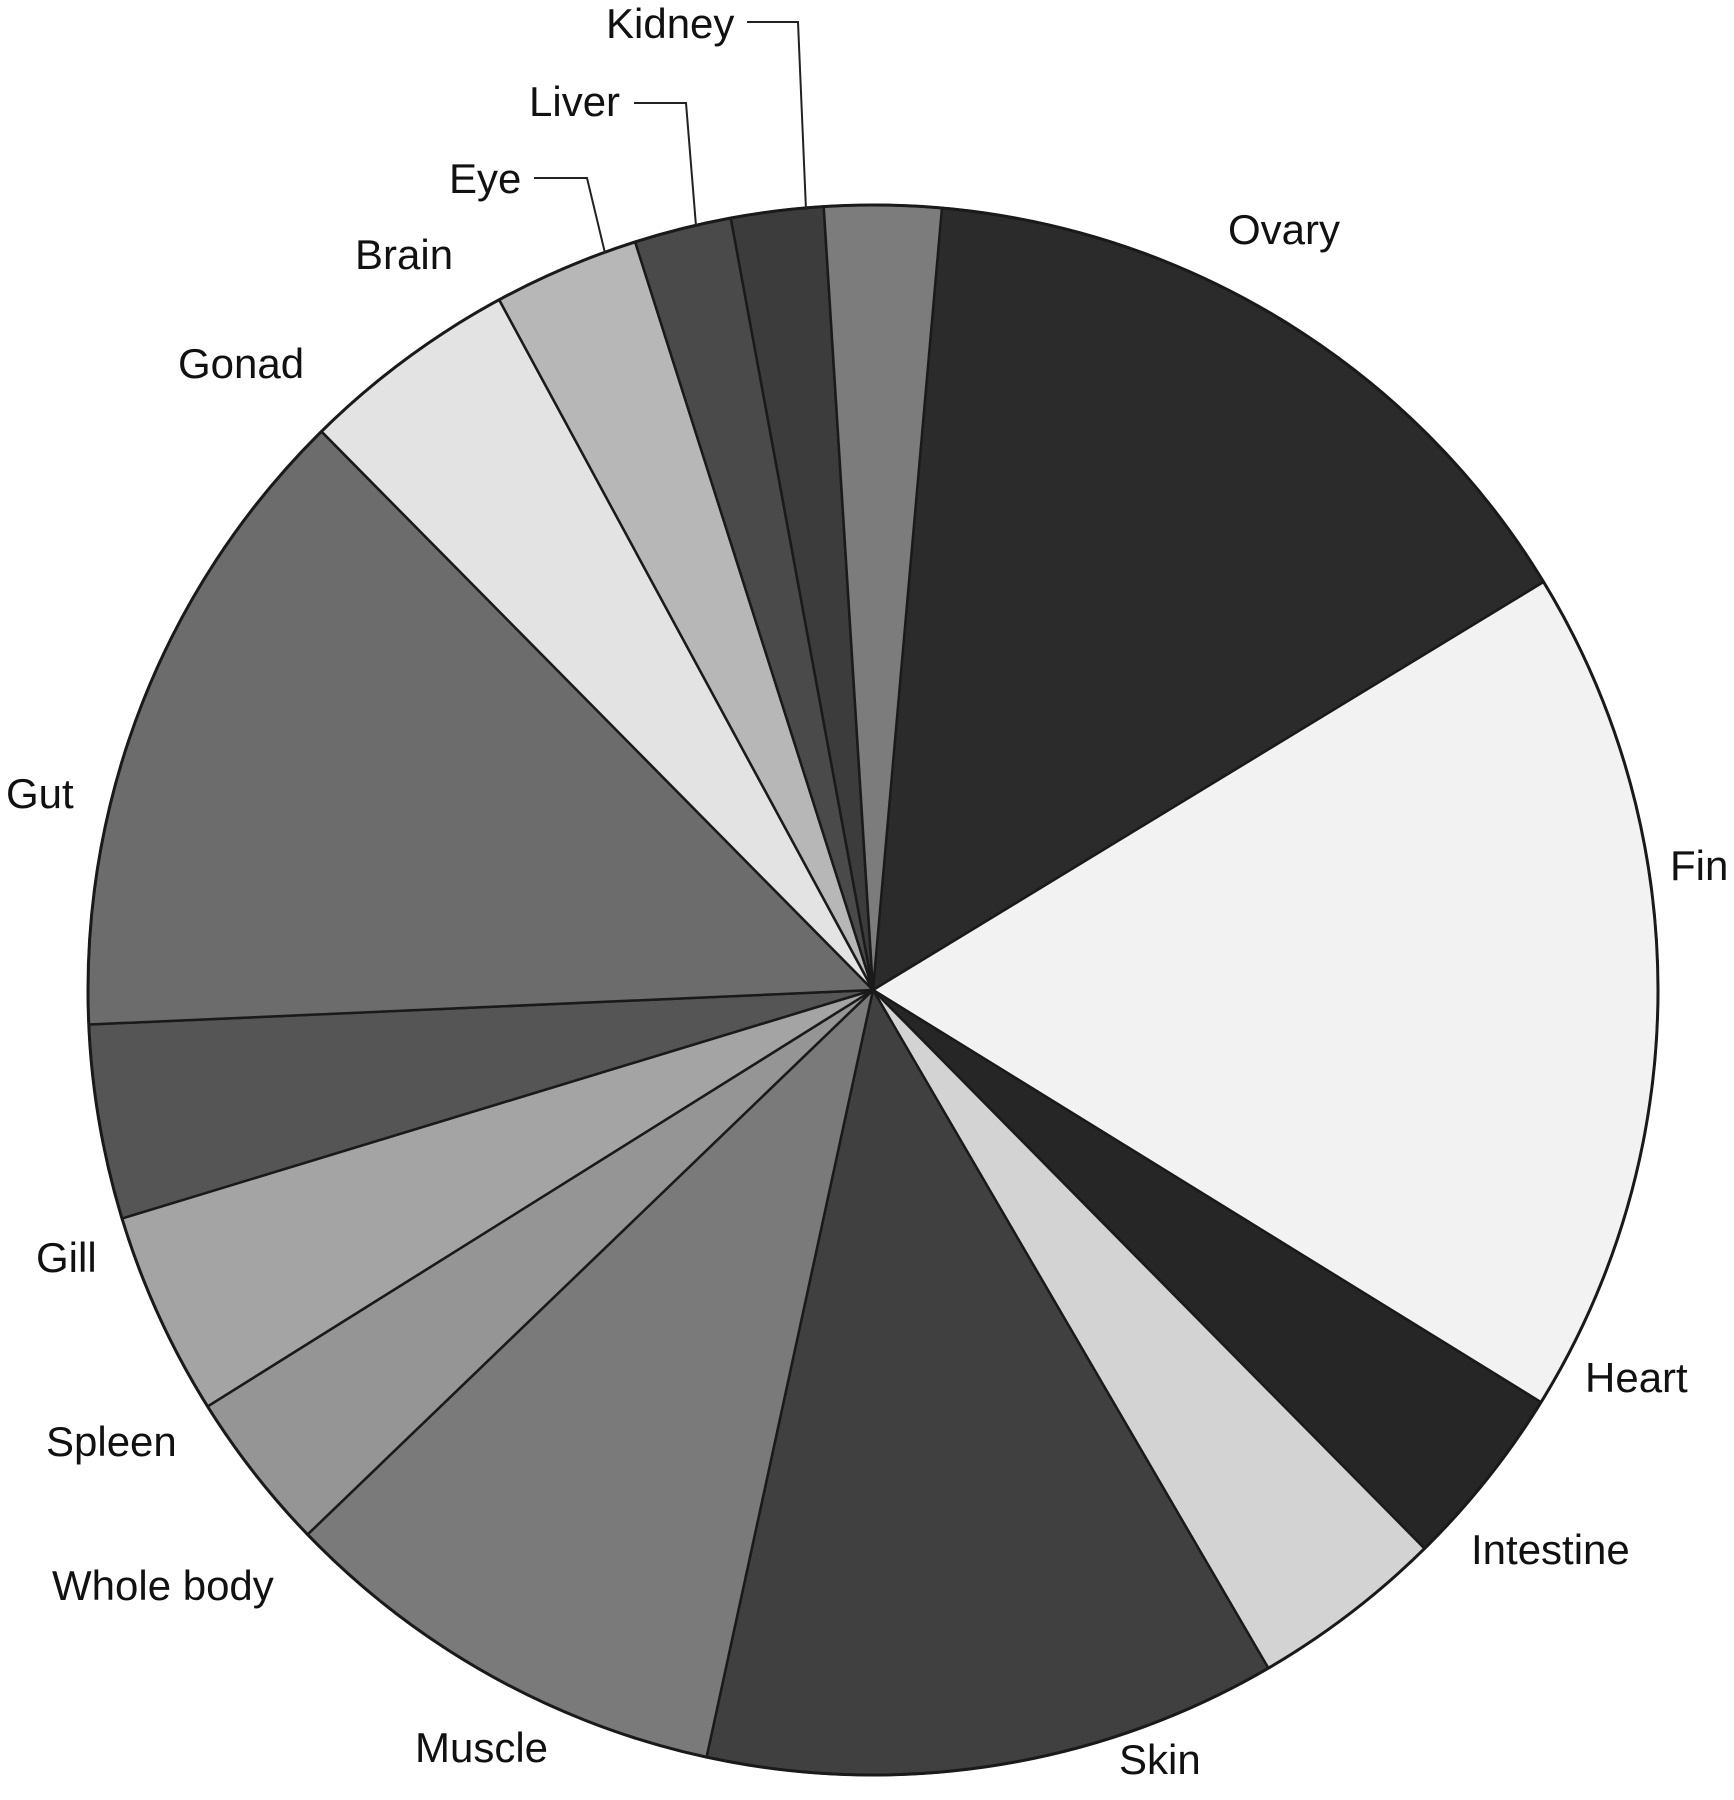 The image size is (1734, 1800). I want to click on label-gill: Gill, so click(66, 1257).